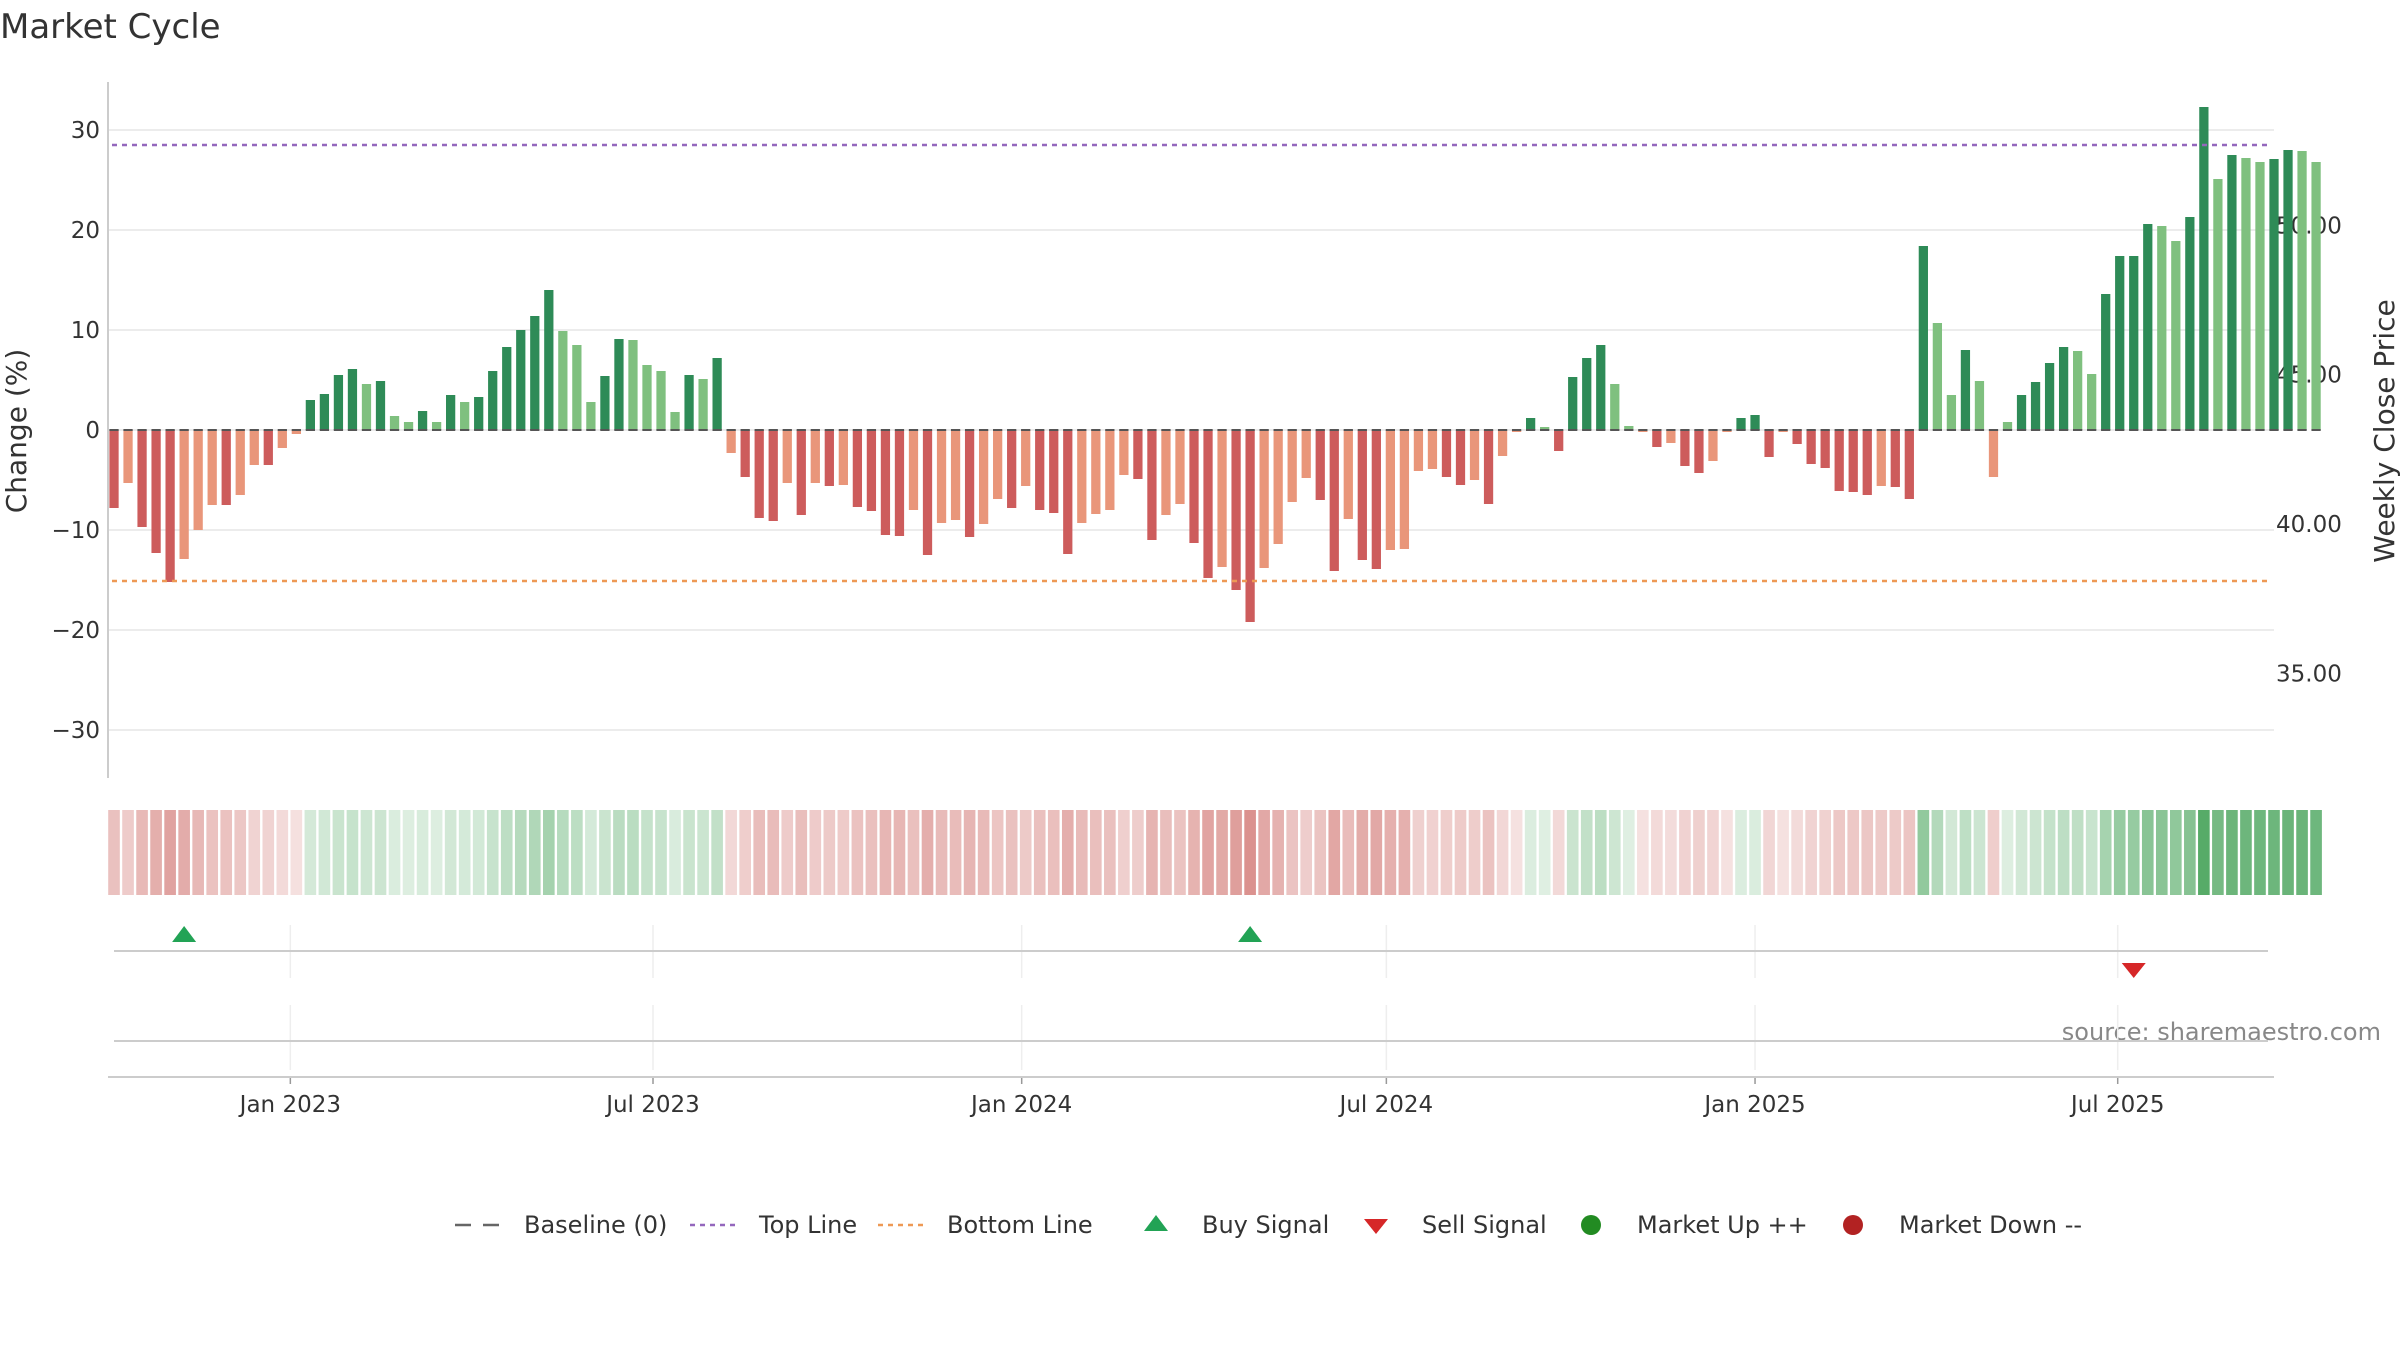 The width and height of the screenshot is (2400, 1350). What do you see at coordinates (1020, 1225) in the screenshot?
I see `legend-label: Bottom Line` at bounding box center [1020, 1225].